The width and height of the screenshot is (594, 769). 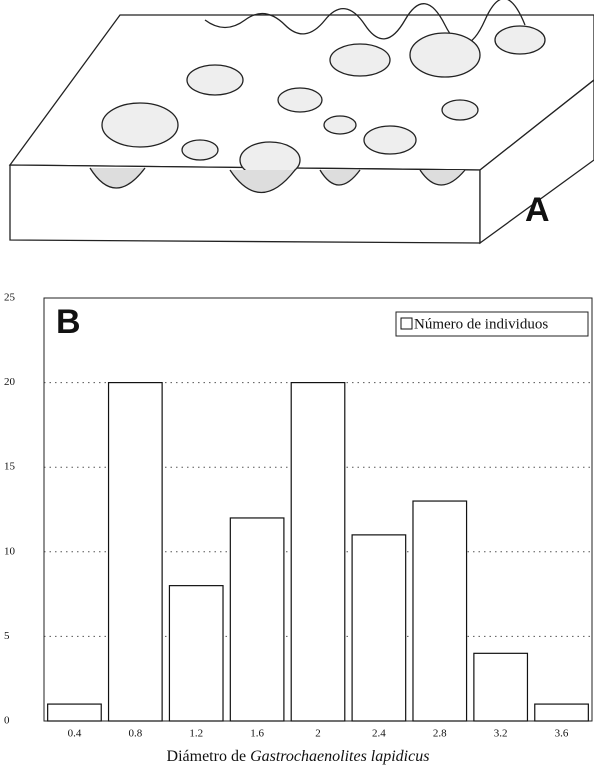 I want to click on x-axis-title-text: Diámetro de, so click(x=209, y=756).